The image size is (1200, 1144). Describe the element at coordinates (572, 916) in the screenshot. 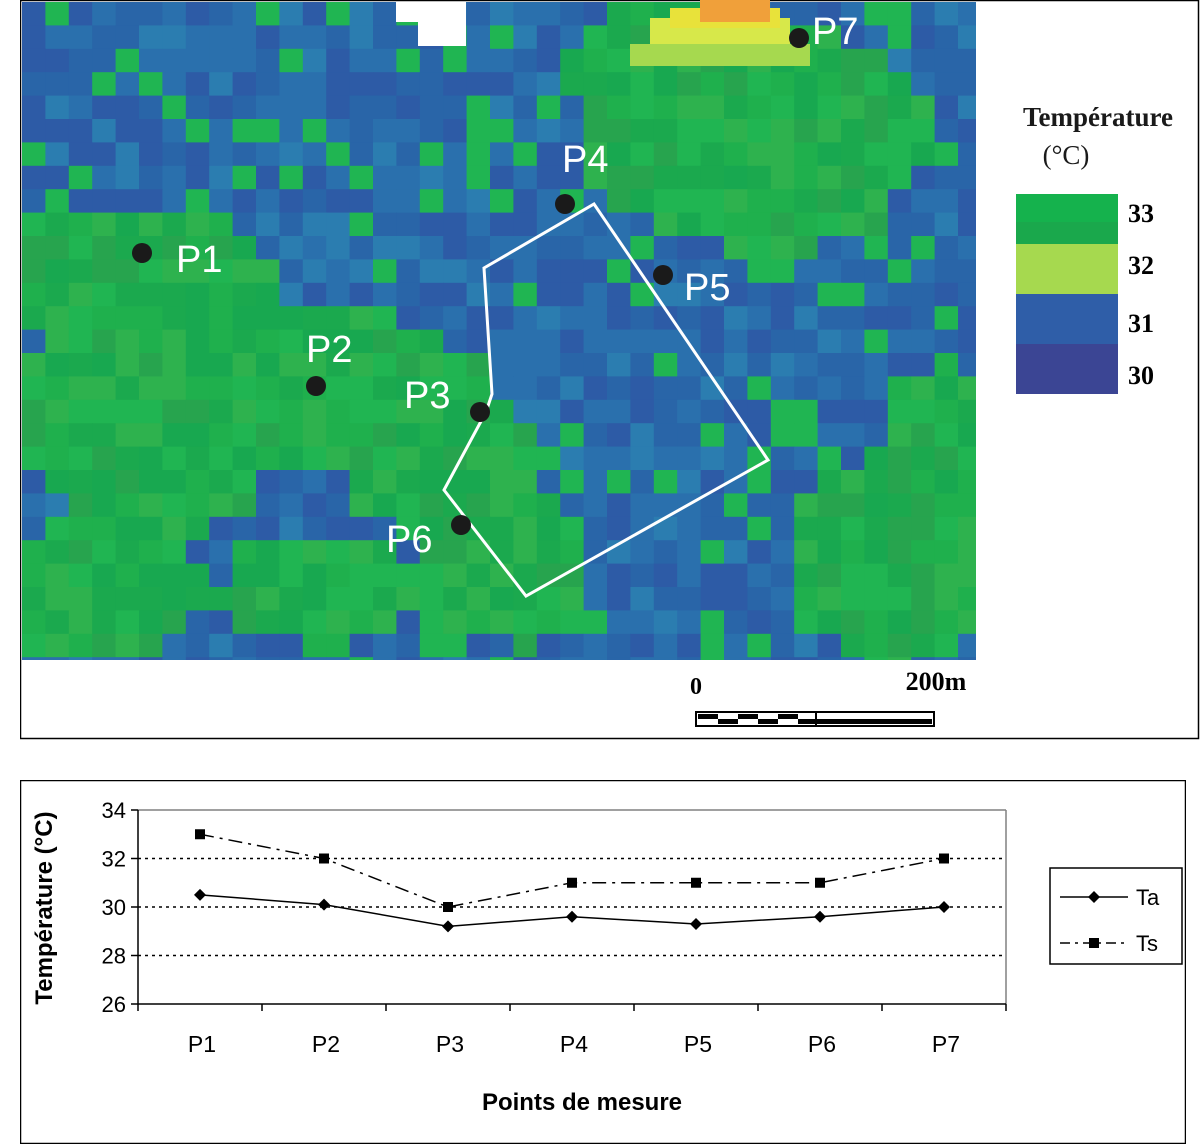

I see `point-ta-p4` at that location.